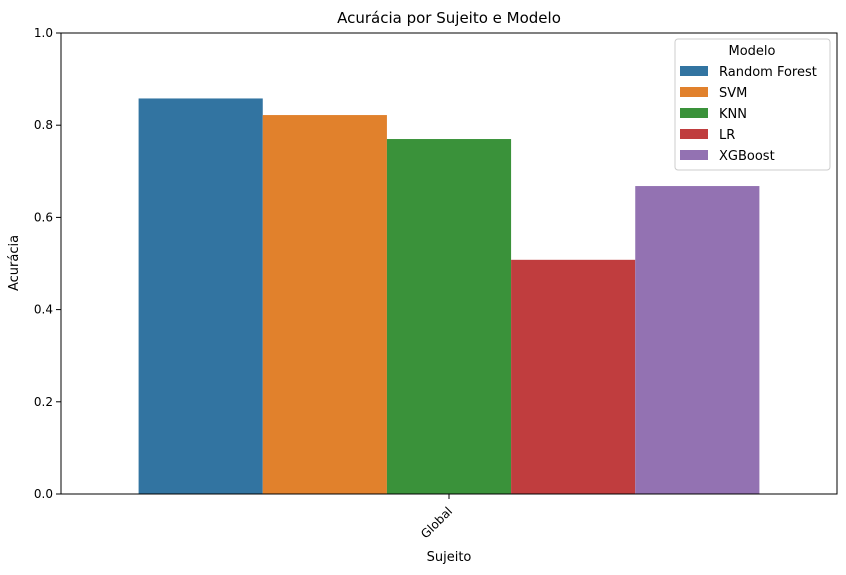 Image resolution: width=846 pixels, height=575 pixels. What do you see at coordinates (752, 51) in the screenshot?
I see `legend-title: Modelo` at bounding box center [752, 51].